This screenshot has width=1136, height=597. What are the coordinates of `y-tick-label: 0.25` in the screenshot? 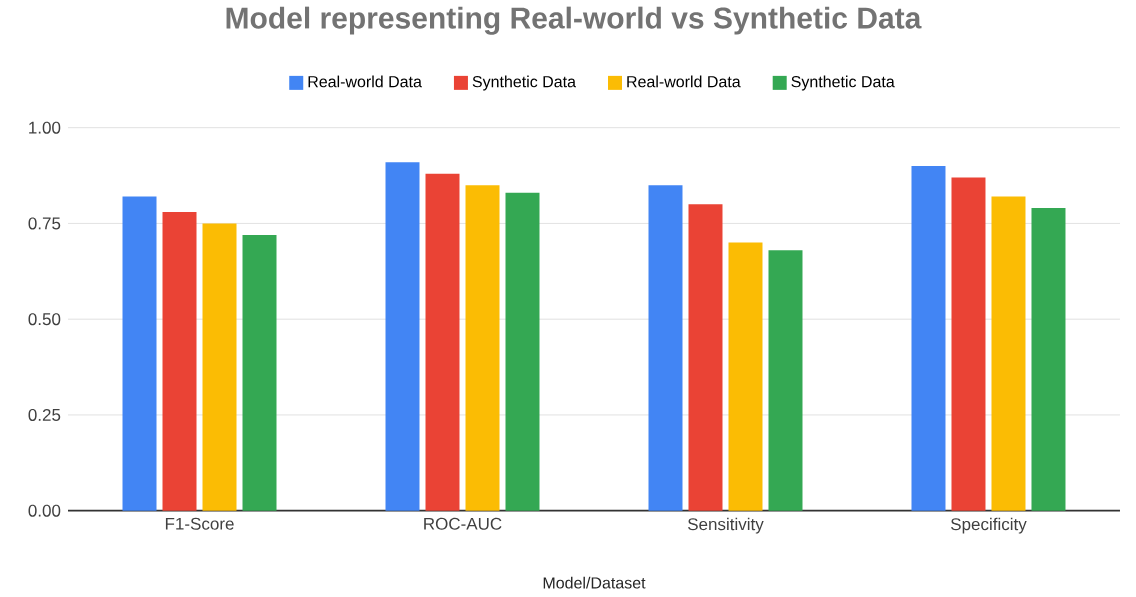 It's located at (44, 415).